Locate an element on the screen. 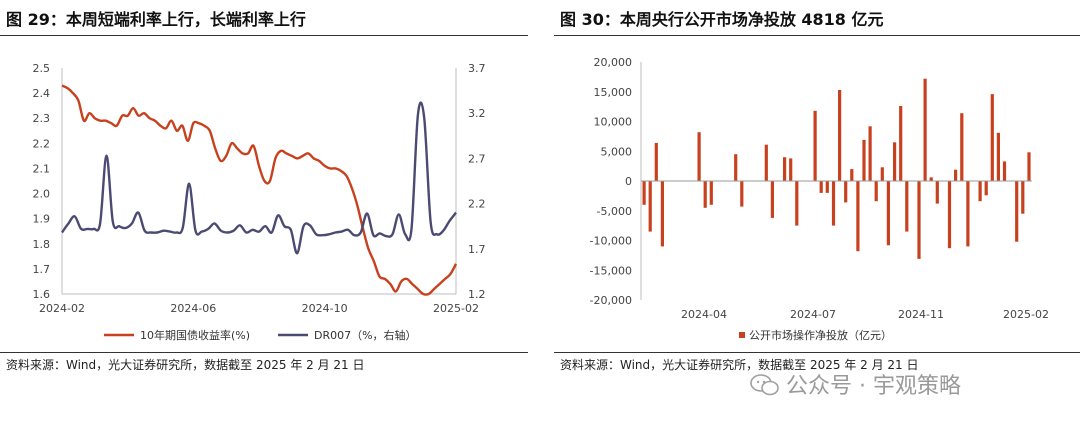 Image resolution: width=1080 pixels, height=424 pixels. y-right-tick-label: 2.2 is located at coordinates (477, 204).